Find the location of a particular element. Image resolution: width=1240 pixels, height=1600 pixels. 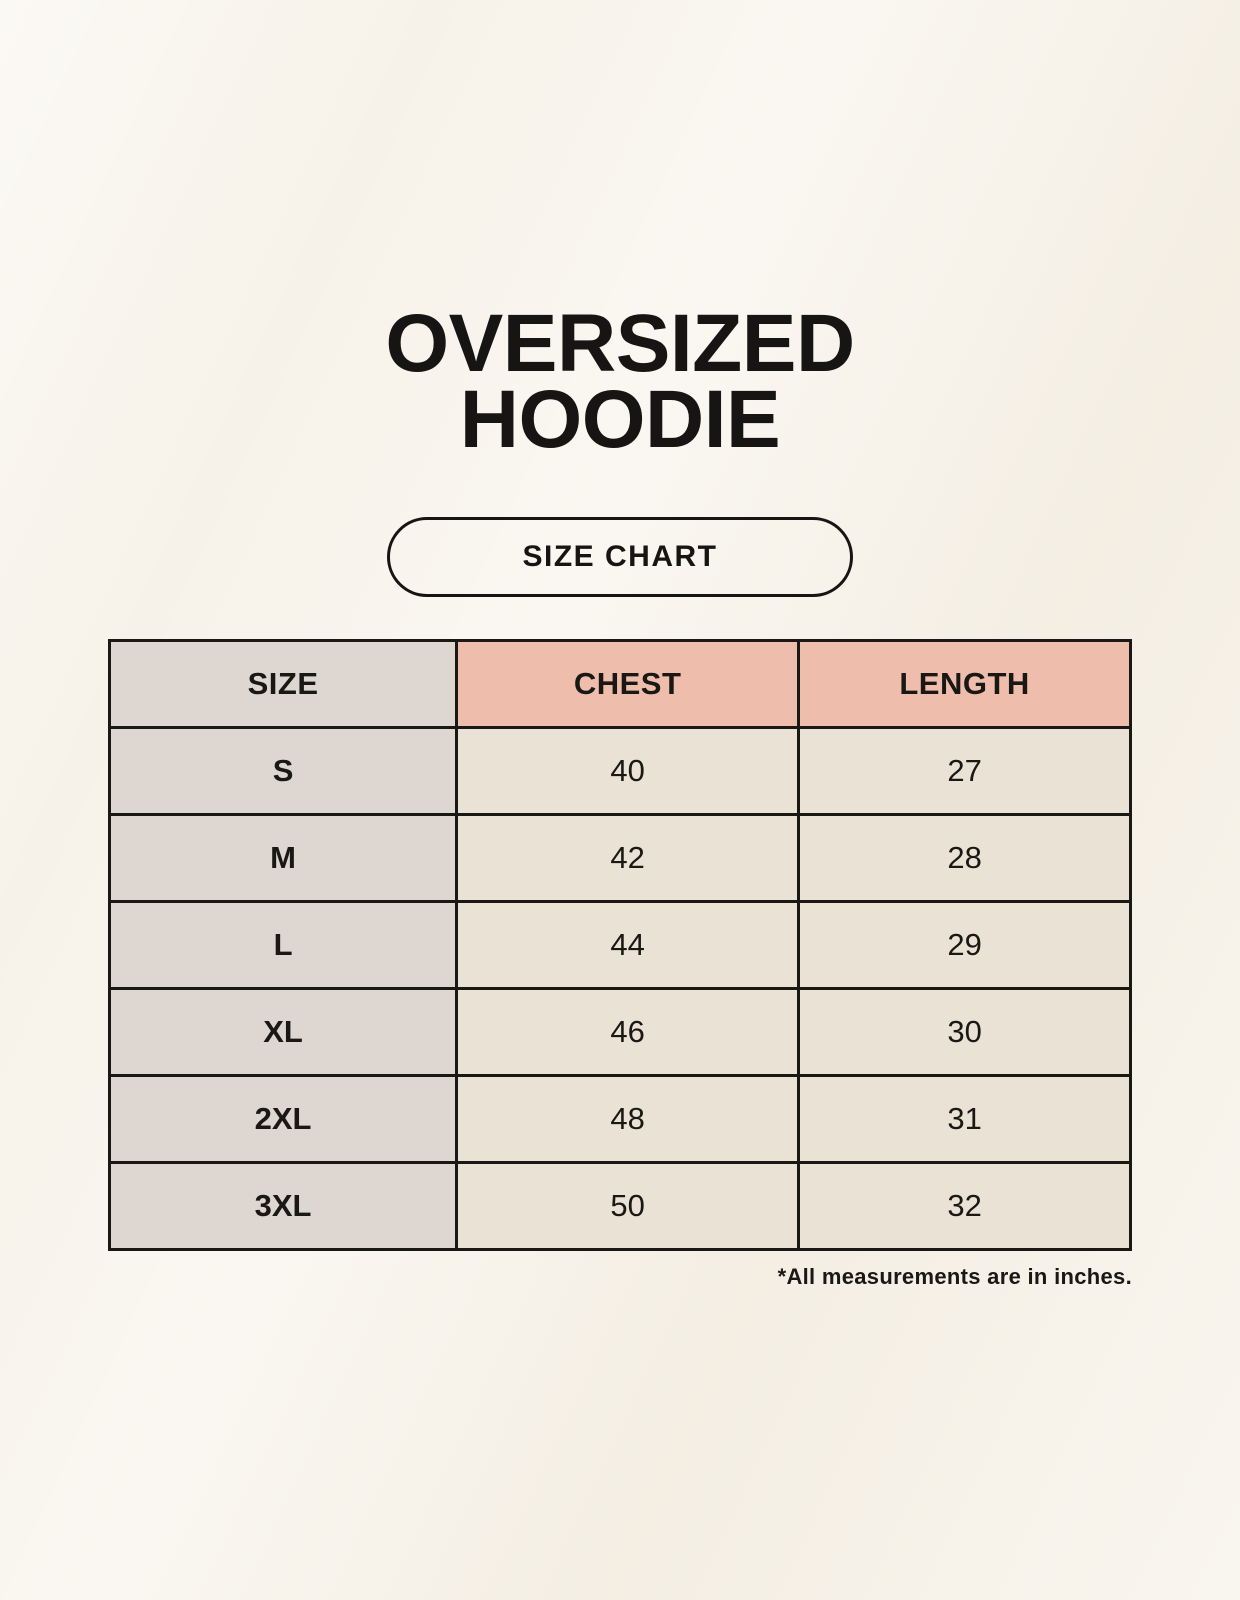

size-label: 3XL is located at coordinates (283, 1205).